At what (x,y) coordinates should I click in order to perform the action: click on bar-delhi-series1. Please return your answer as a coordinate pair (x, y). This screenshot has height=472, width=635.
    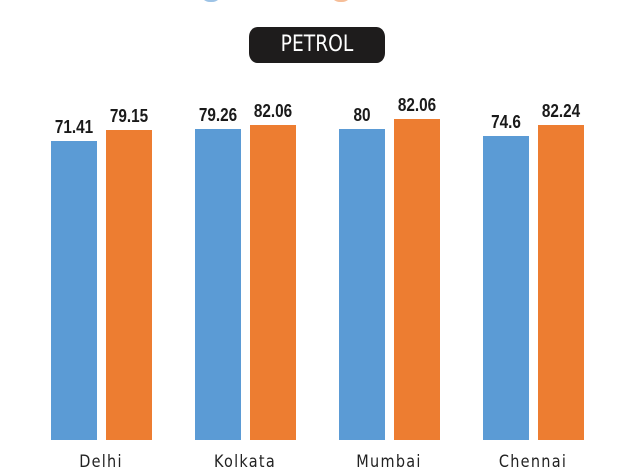
    Looking at the image, I should click on (74, 290).